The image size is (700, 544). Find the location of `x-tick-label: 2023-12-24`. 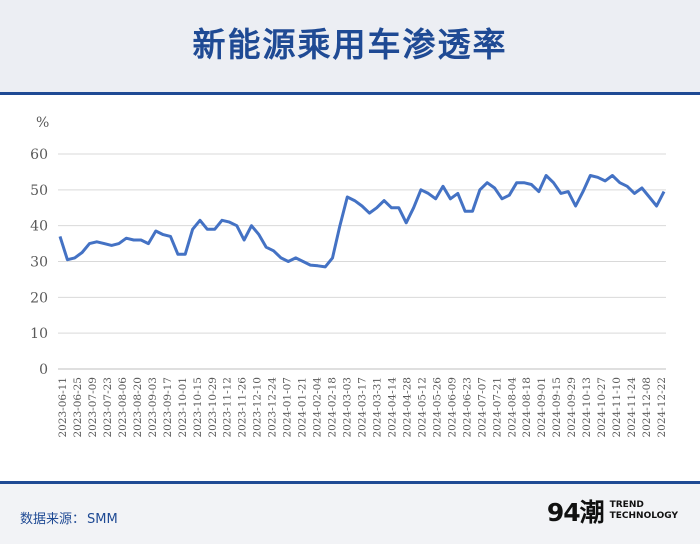

x-tick-label: 2023-12-24 is located at coordinates (273, 407).